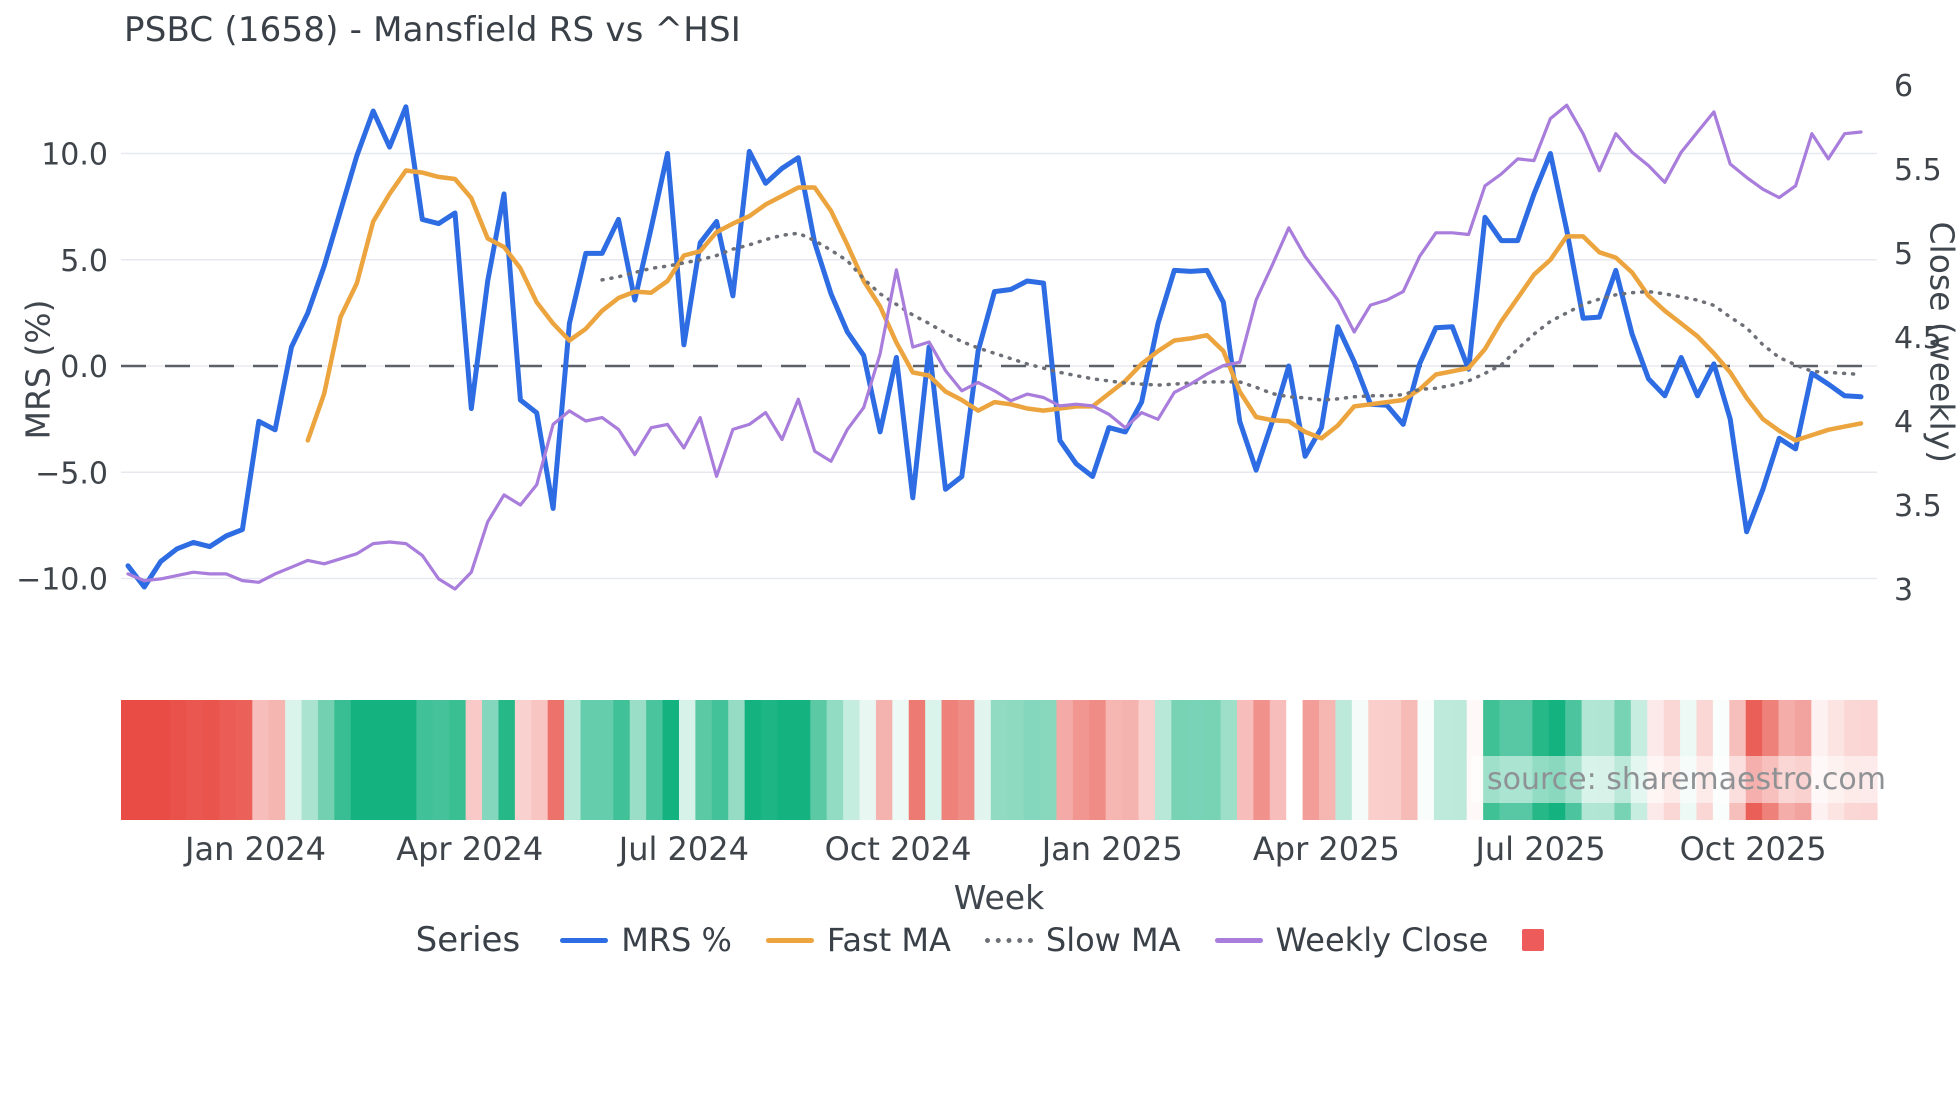 The image size is (1960, 1102). Describe the element at coordinates (71, 473) in the screenshot. I see `left-axis-tick-label: −5.0` at that location.